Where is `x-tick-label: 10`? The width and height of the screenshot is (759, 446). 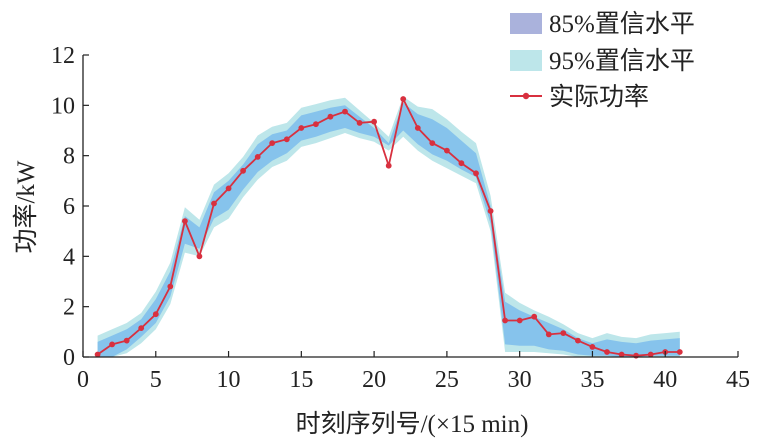
x-tick-label: 10 is located at coordinates (229, 380).